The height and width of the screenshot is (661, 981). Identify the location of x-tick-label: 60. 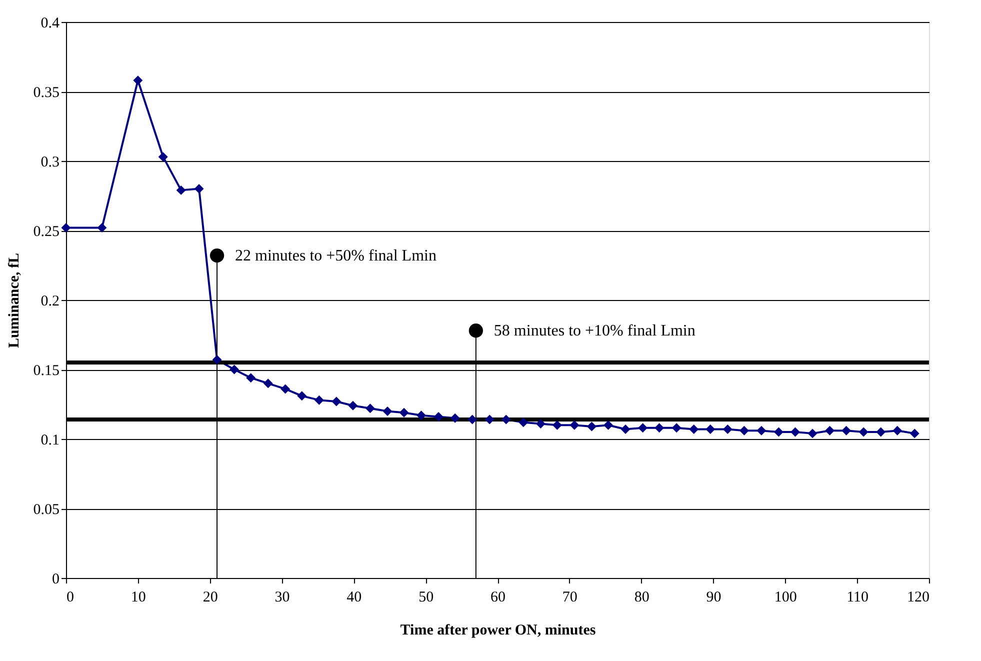
(498, 598).